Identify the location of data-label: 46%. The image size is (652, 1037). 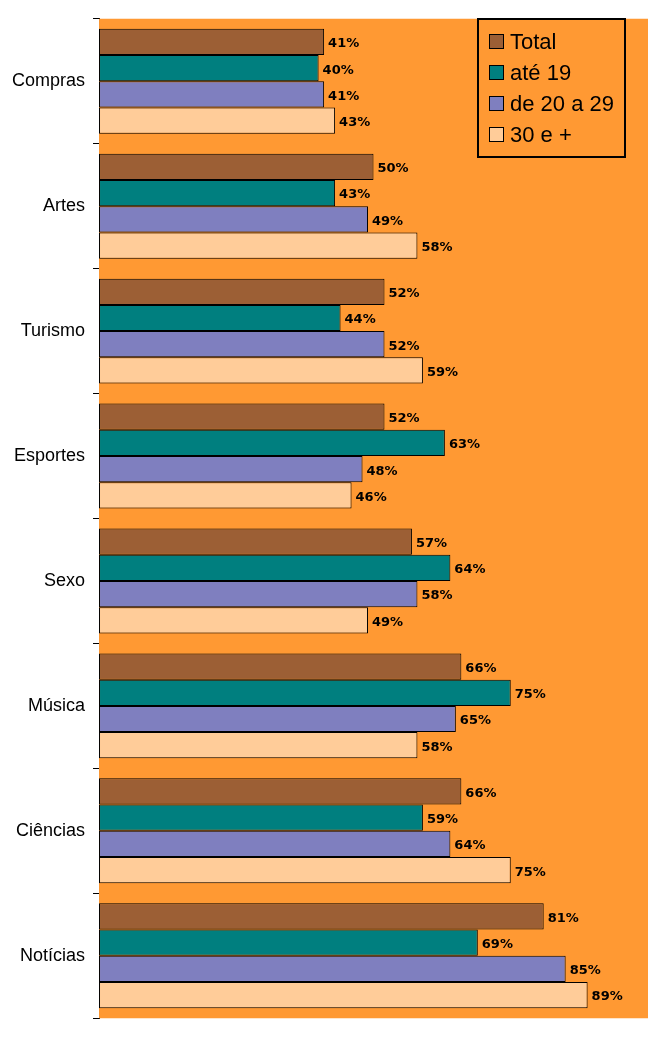
(371, 496).